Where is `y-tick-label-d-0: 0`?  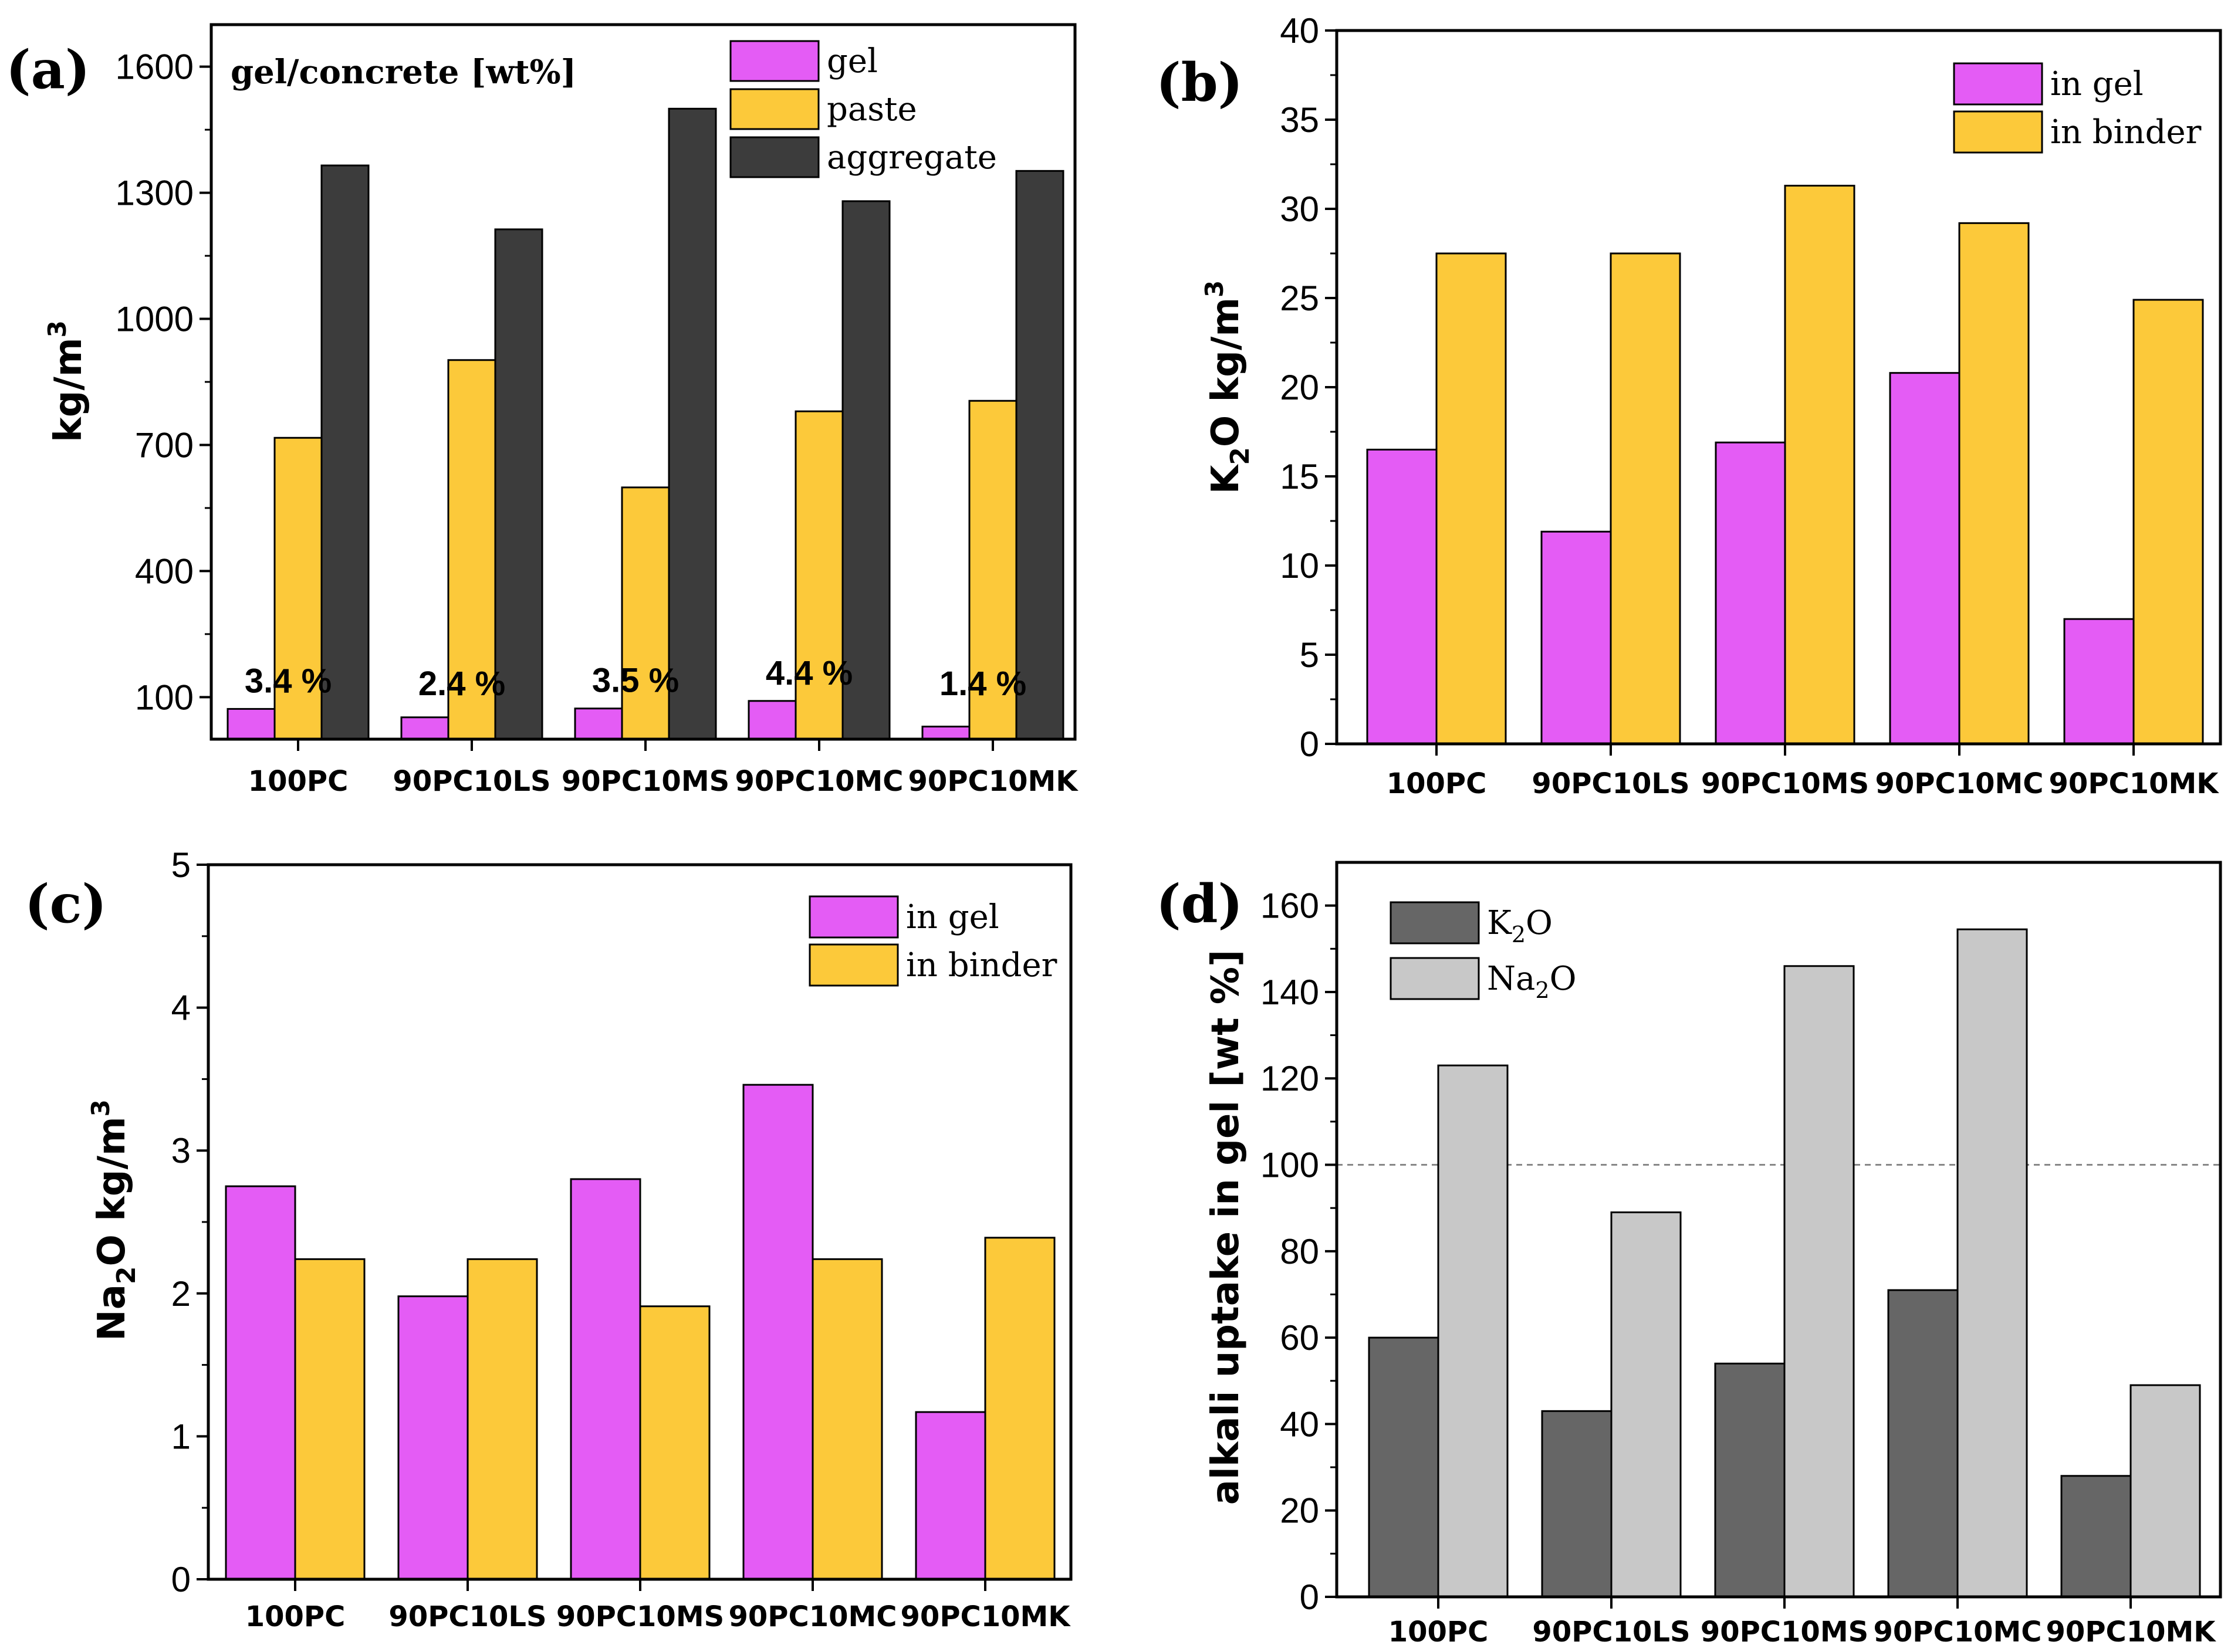
y-tick-label-d-0: 0 is located at coordinates (1309, 1597).